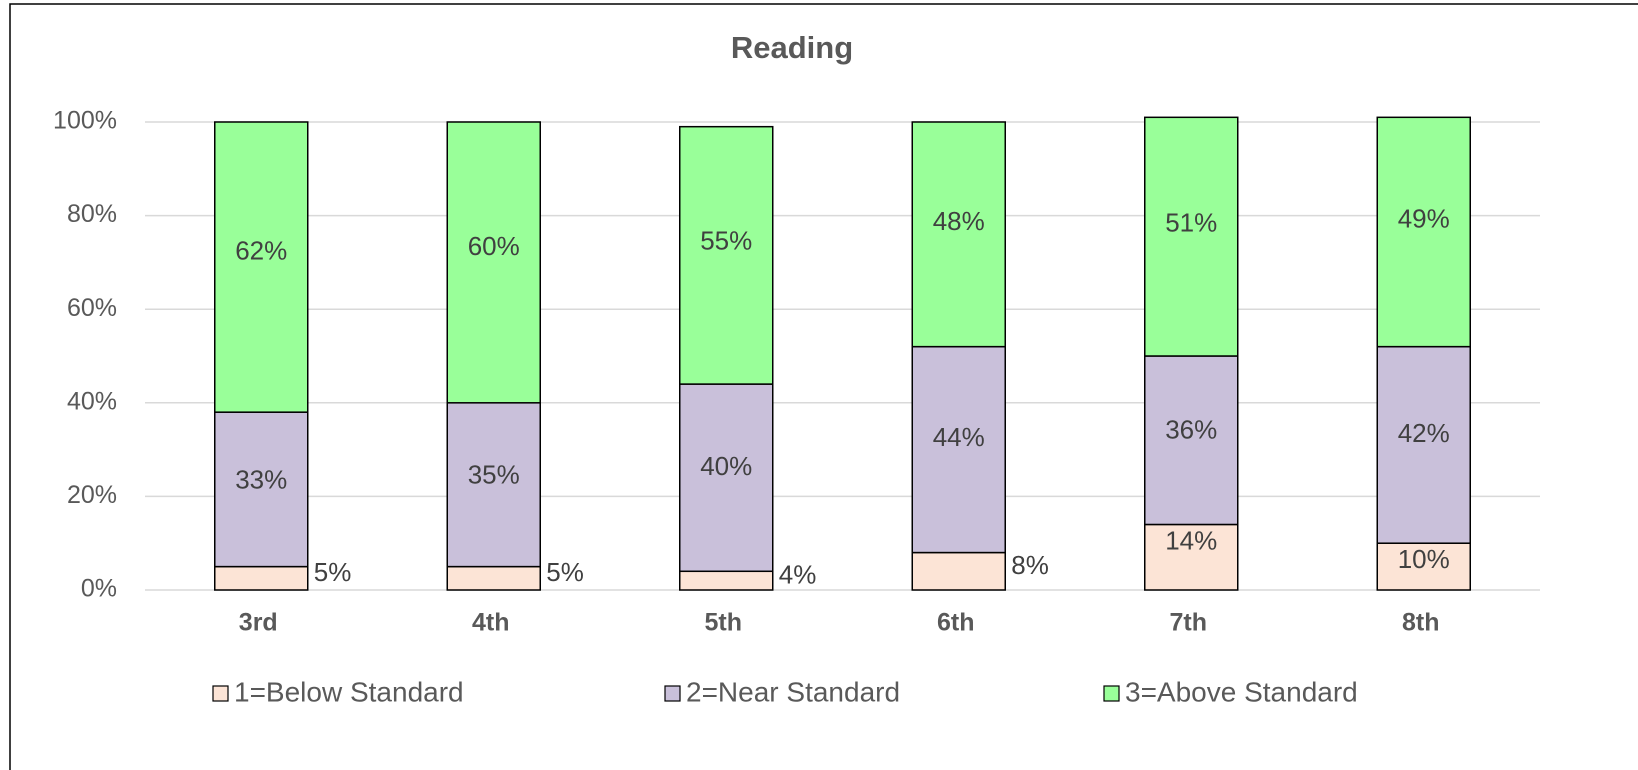 This screenshot has height=770, width=1638. I want to click on data-label: 48%, so click(959, 221).